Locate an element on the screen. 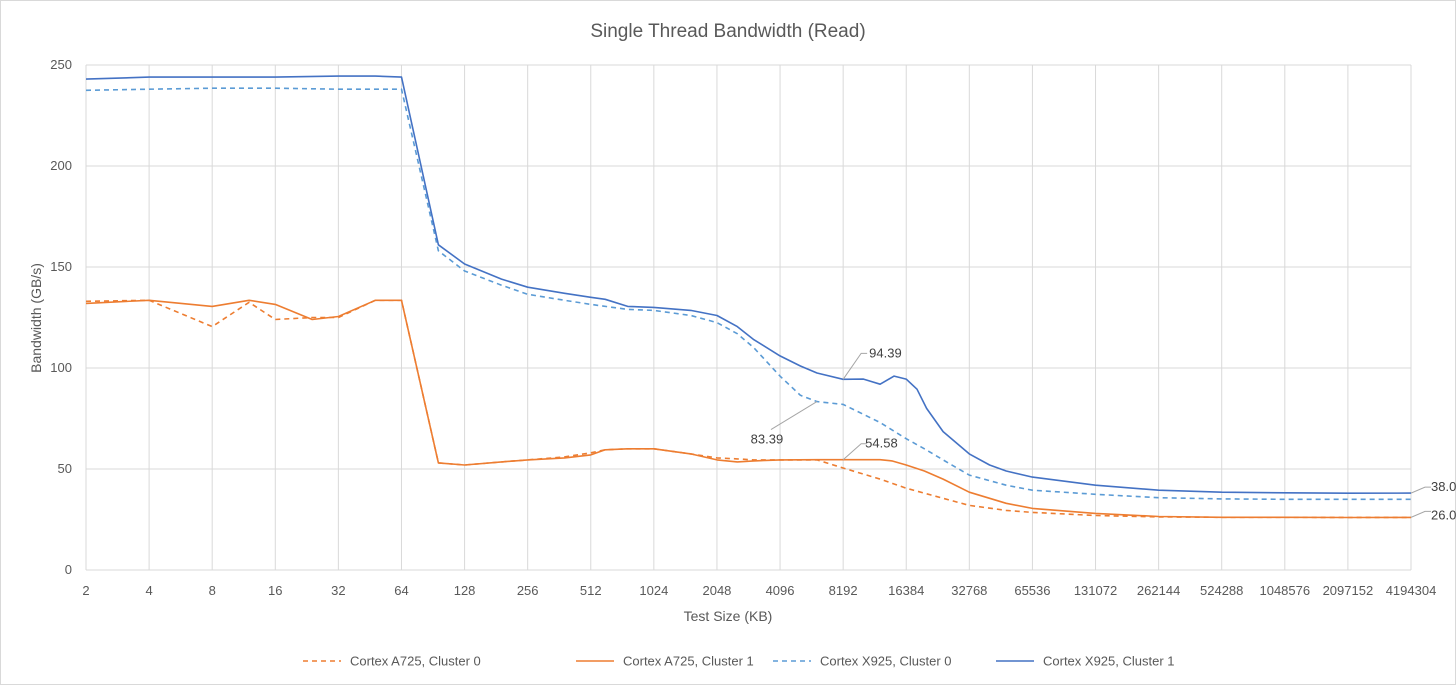 This screenshot has height=686, width=1456. y-tick-label: 100 is located at coordinates (61, 367).